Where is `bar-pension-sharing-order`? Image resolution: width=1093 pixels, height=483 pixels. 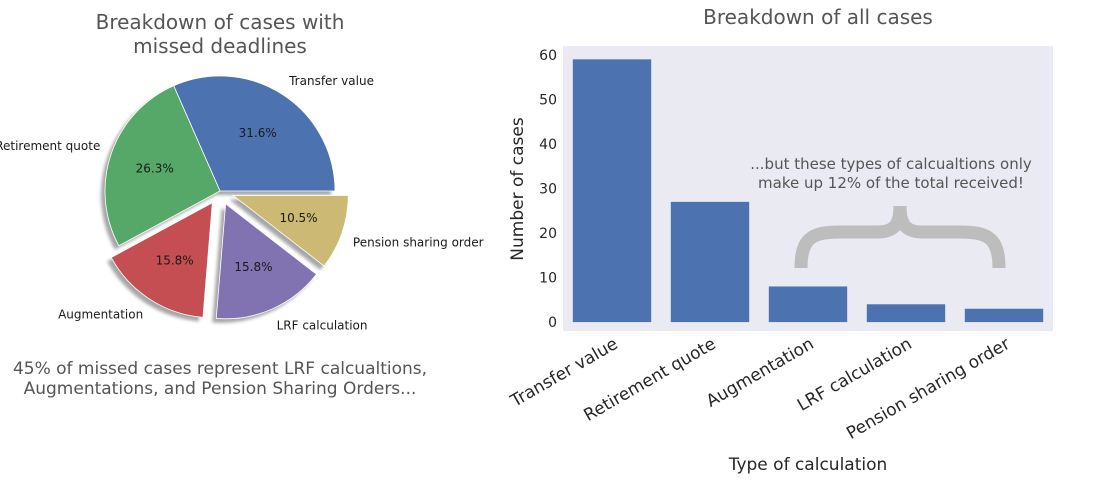 bar-pension-sharing-order is located at coordinates (1004, 315).